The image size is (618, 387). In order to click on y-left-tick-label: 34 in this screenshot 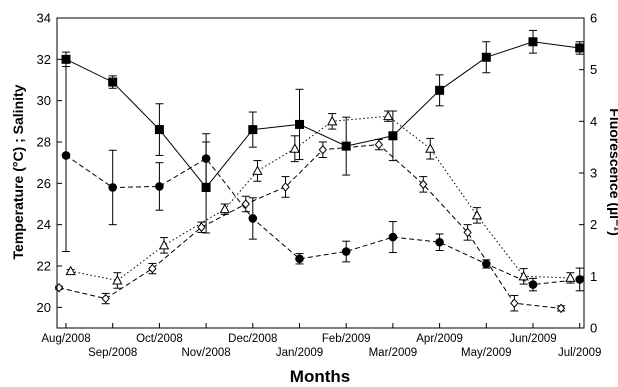, I will do `click(44, 18)`.